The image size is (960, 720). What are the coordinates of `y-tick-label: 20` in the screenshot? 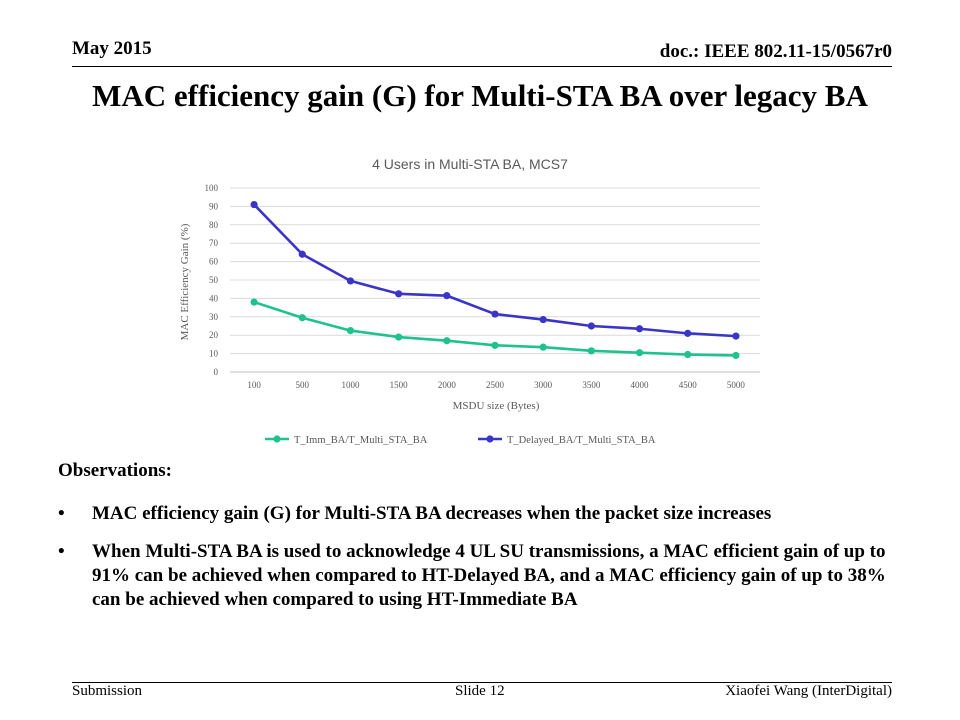 It's located at (214, 335).